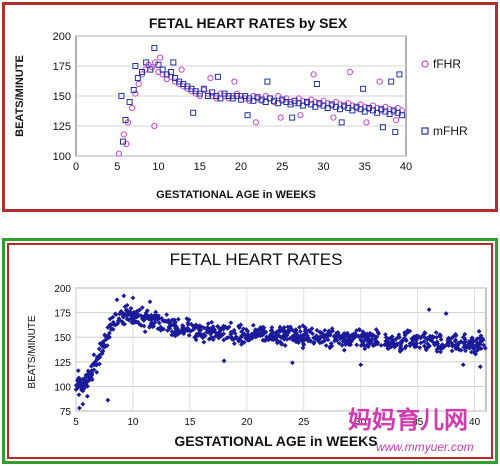  What do you see at coordinates (425, 131) in the screenshot?
I see `legend-mFHR-marker` at bounding box center [425, 131].